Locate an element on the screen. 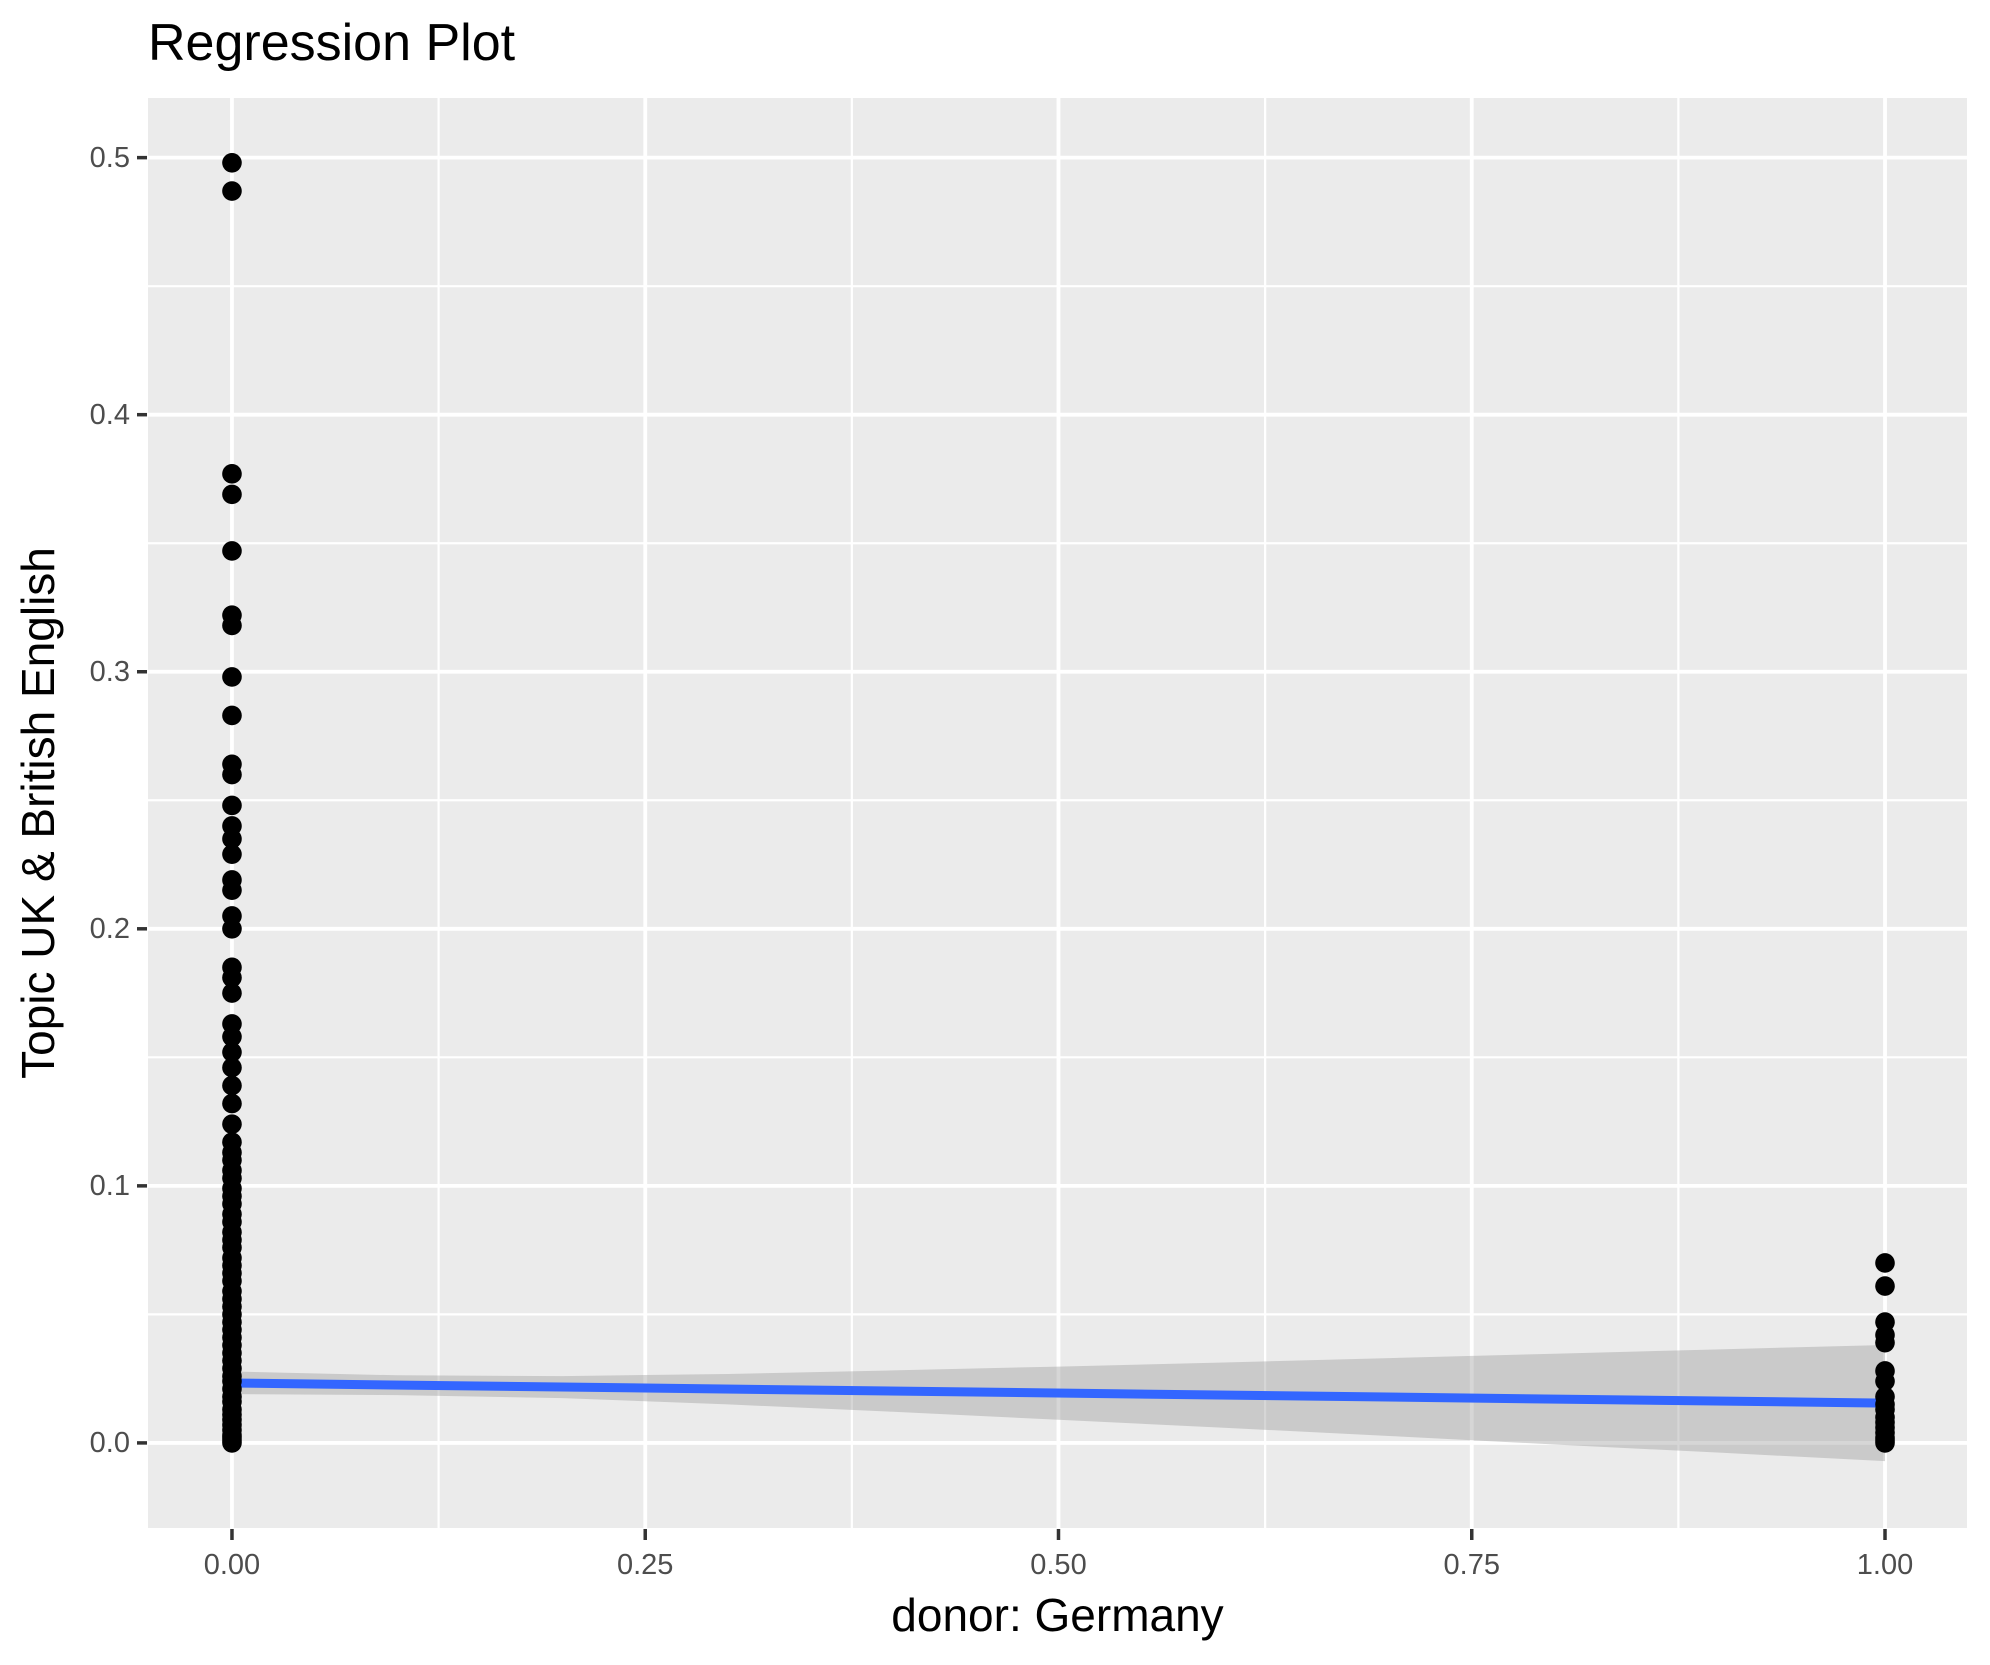 This screenshot has width=1990, height=1665. y-tick-label: 0.2 is located at coordinates (109, 928).